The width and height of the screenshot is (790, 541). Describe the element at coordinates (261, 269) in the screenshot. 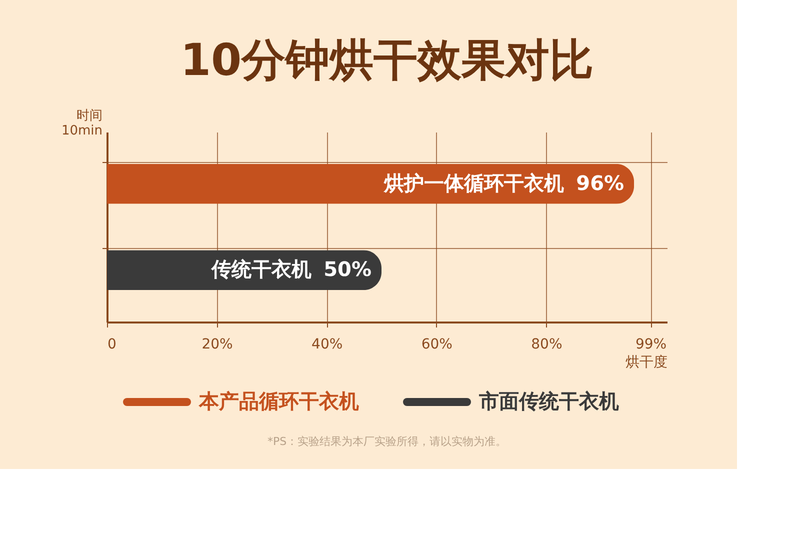

I see `y-tick-label: 传统干衣机` at that location.